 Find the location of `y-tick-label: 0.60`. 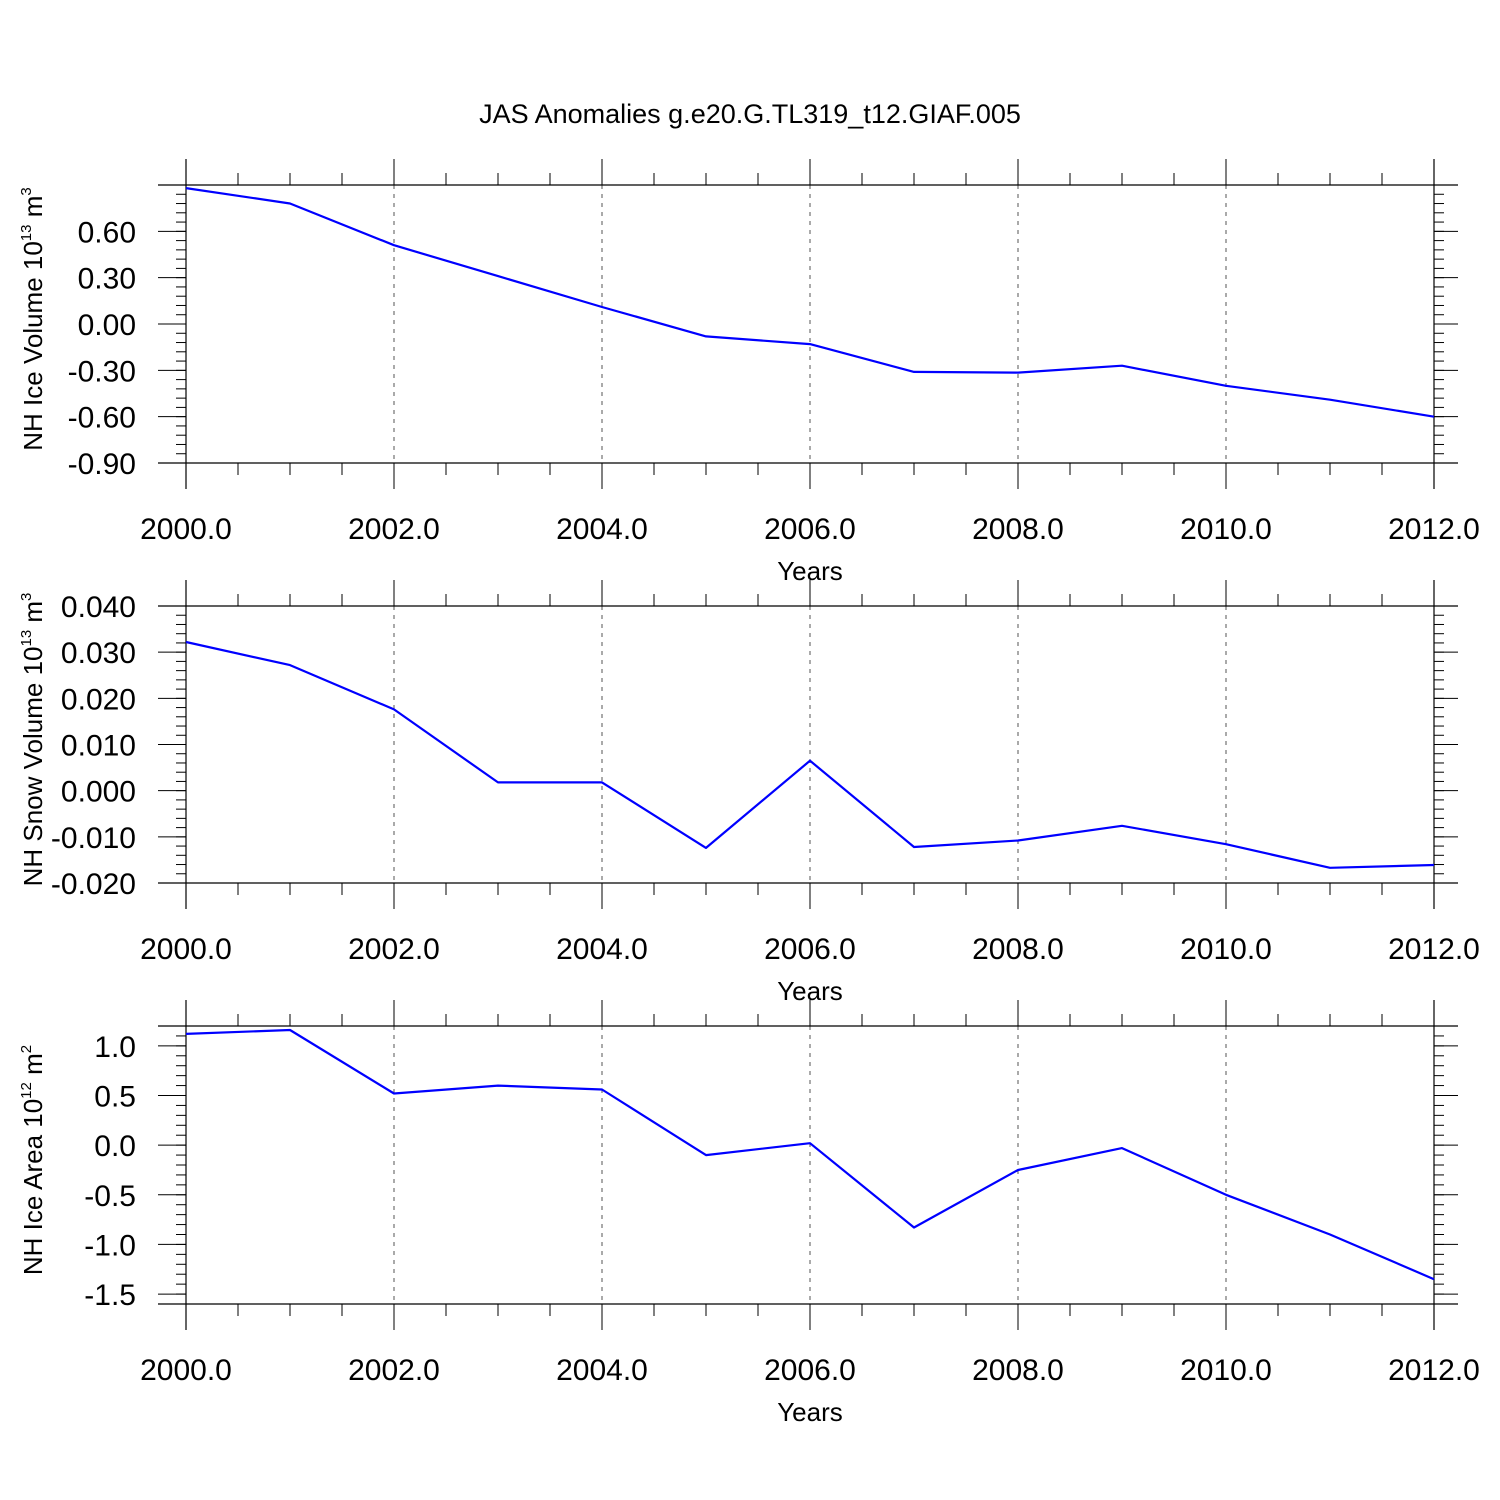

y-tick-label: 0.60 is located at coordinates (107, 232).